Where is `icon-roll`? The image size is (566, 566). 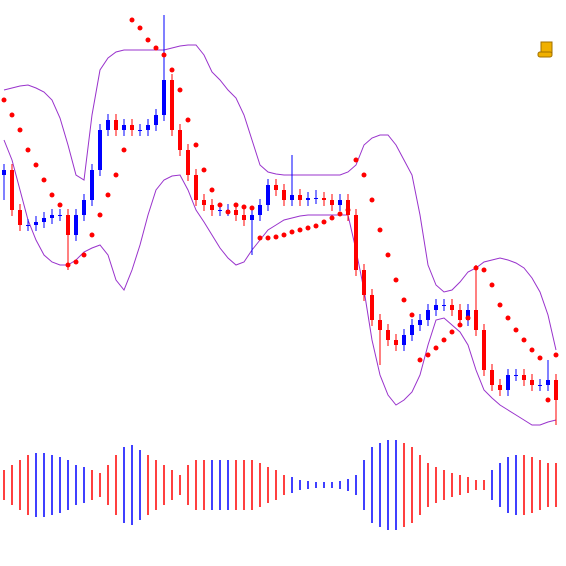 icon-roll is located at coordinates (545, 54).